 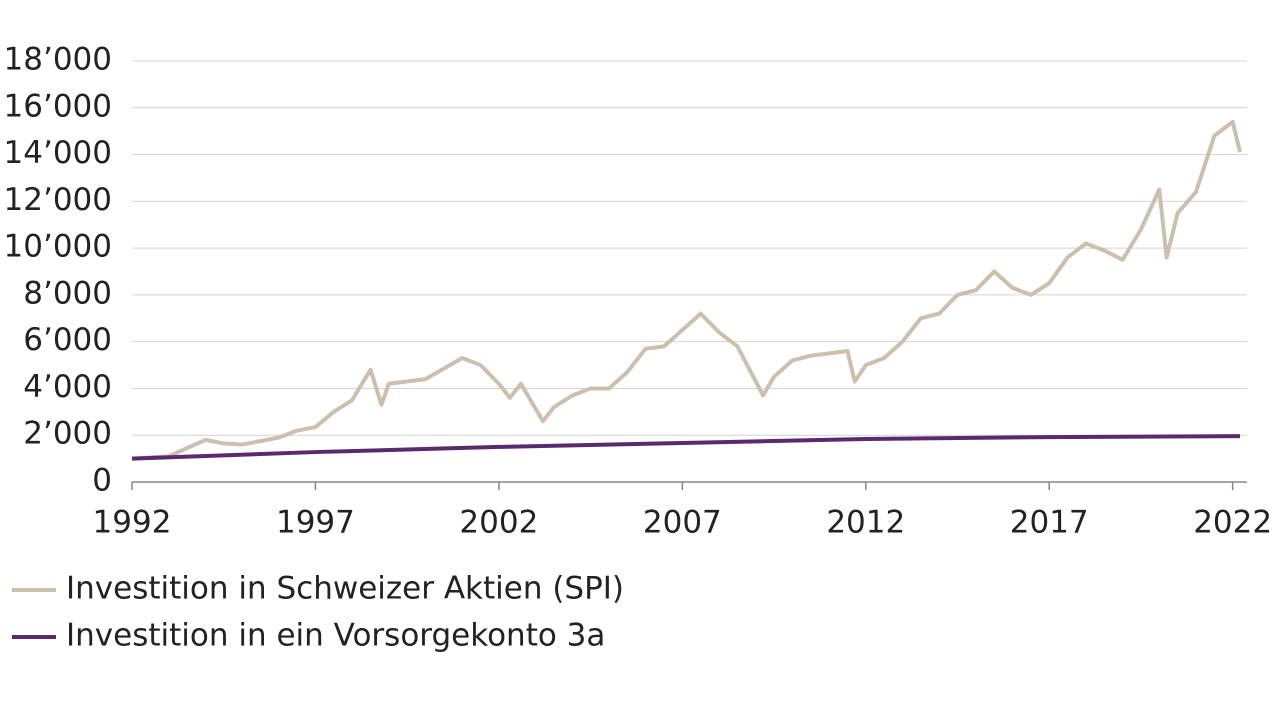 What do you see at coordinates (58, 247) in the screenshot?
I see `y-tick-label: 10’000` at bounding box center [58, 247].